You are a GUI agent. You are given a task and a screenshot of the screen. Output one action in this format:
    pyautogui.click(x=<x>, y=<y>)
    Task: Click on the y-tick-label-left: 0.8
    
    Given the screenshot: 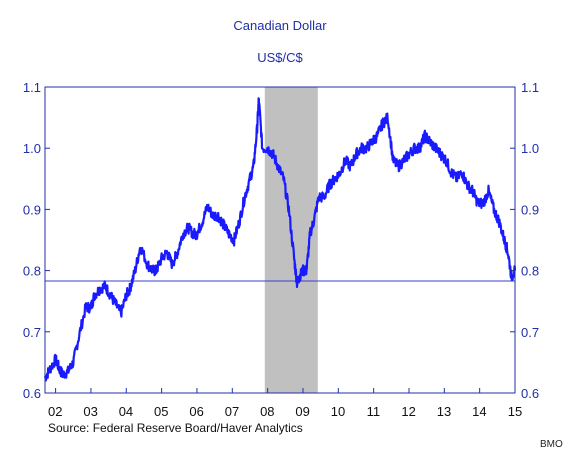 What is the action you would take?
    pyautogui.click(x=32, y=271)
    